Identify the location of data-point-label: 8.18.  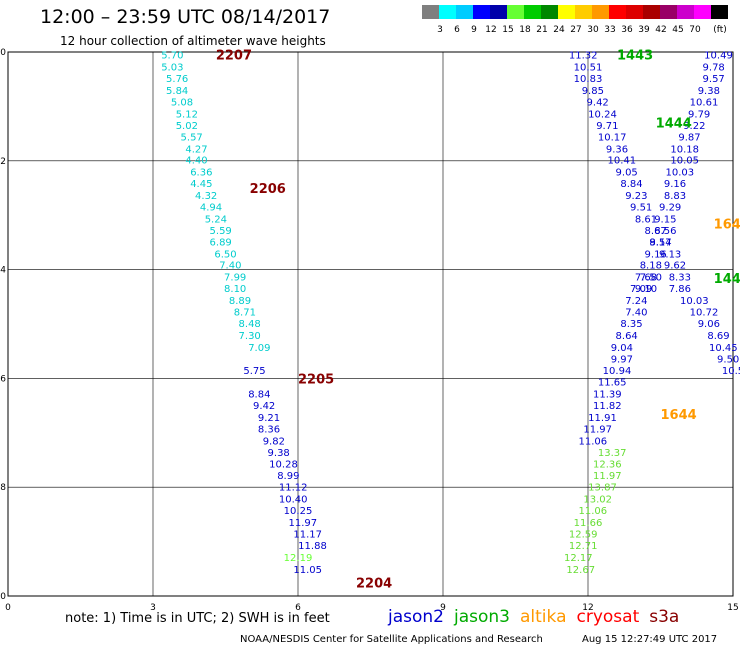
(651, 266).